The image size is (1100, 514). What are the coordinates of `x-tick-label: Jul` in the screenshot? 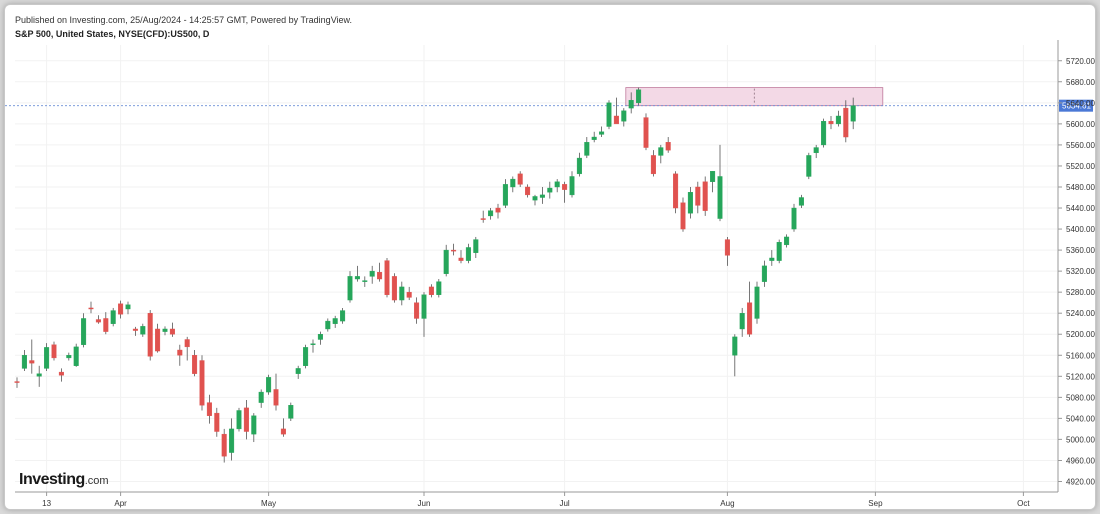 It's located at (564, 503).